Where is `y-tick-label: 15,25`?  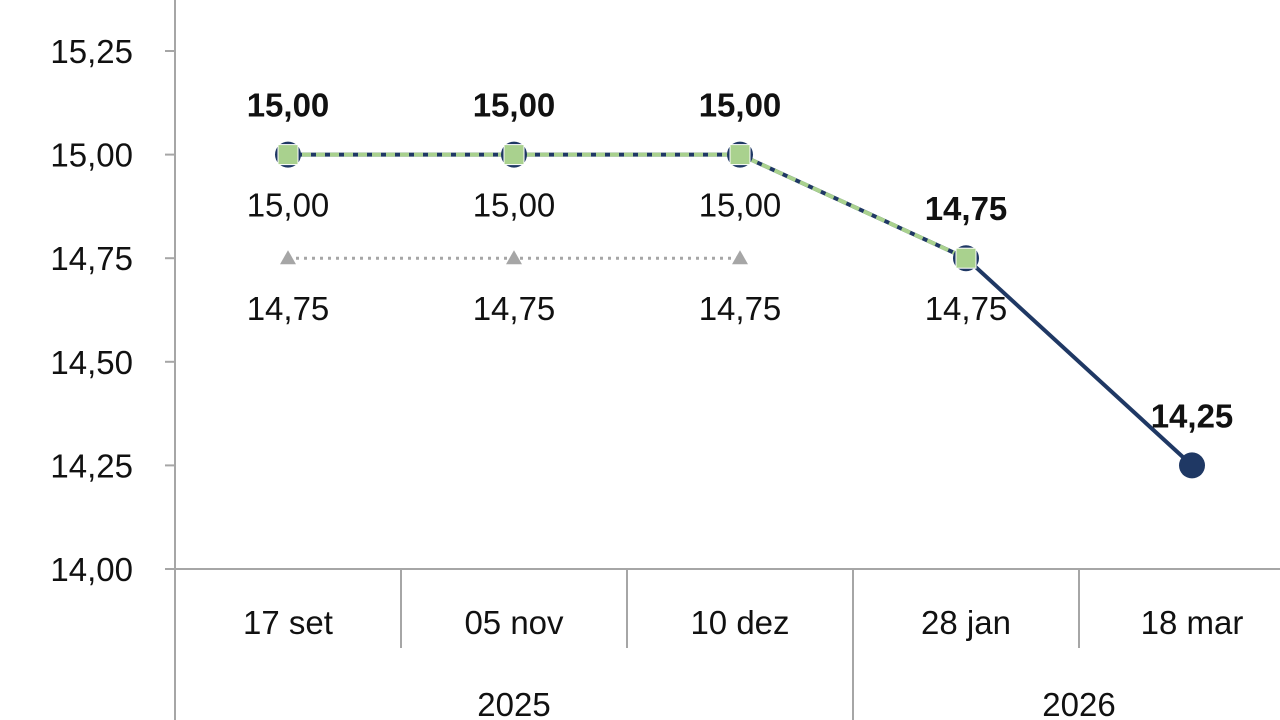
y-tick-label: 15,25 is located at coordinates (91, 51).